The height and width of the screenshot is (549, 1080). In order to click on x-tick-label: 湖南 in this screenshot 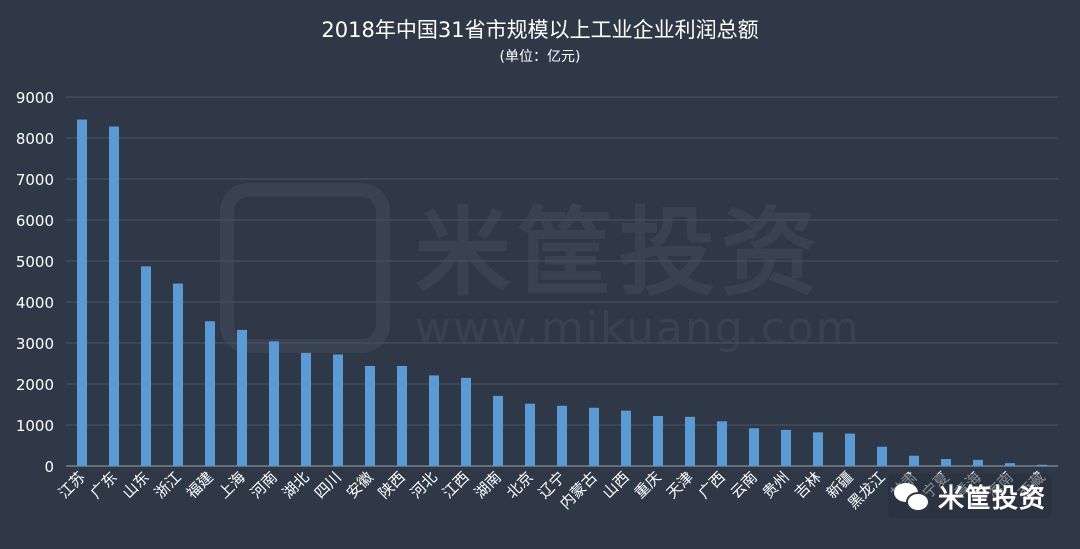, I will do `click(488, 485)`.